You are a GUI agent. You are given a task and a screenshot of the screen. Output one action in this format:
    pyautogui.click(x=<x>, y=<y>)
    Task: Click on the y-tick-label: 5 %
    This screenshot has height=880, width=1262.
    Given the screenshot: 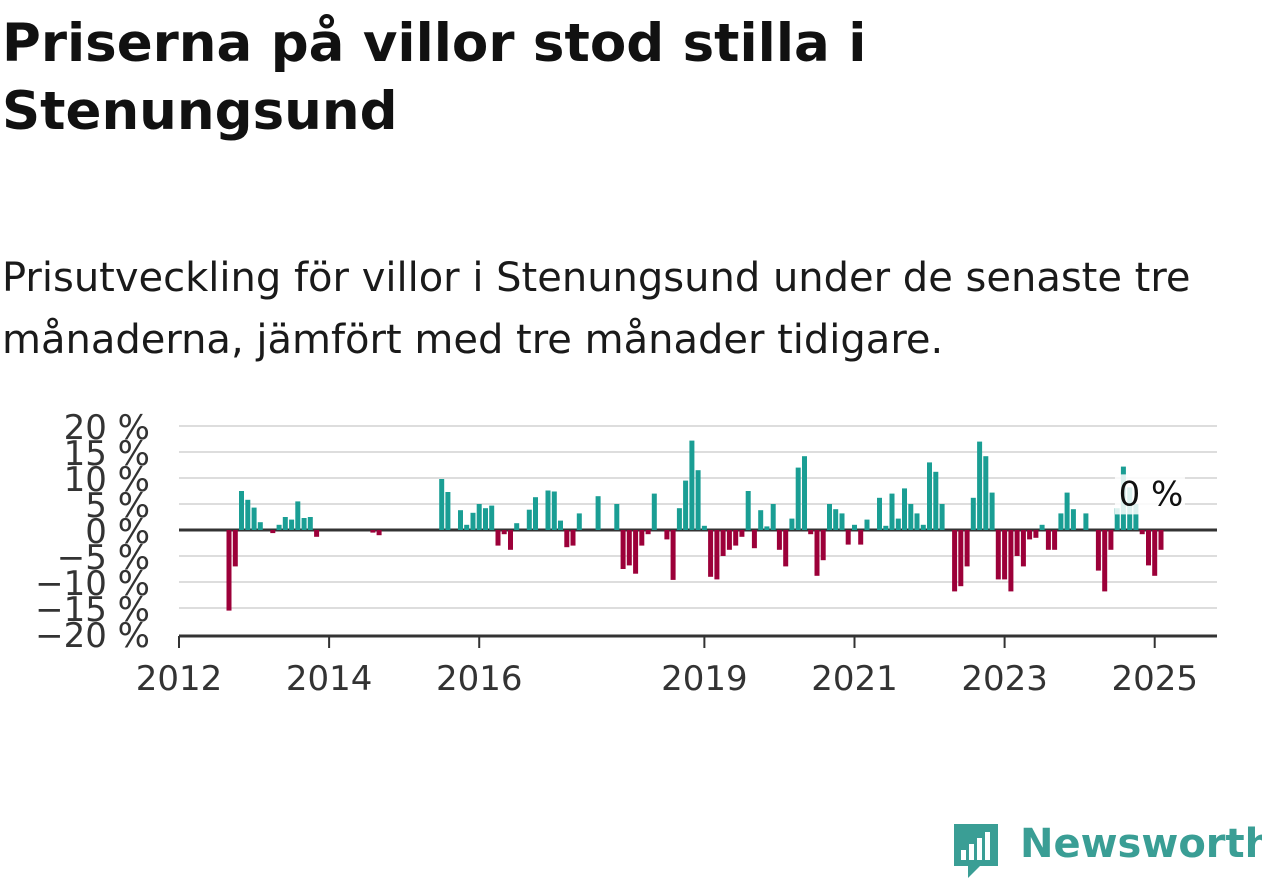 What is the action you would take?
    pyautogui.click(x=117, y=506)
    